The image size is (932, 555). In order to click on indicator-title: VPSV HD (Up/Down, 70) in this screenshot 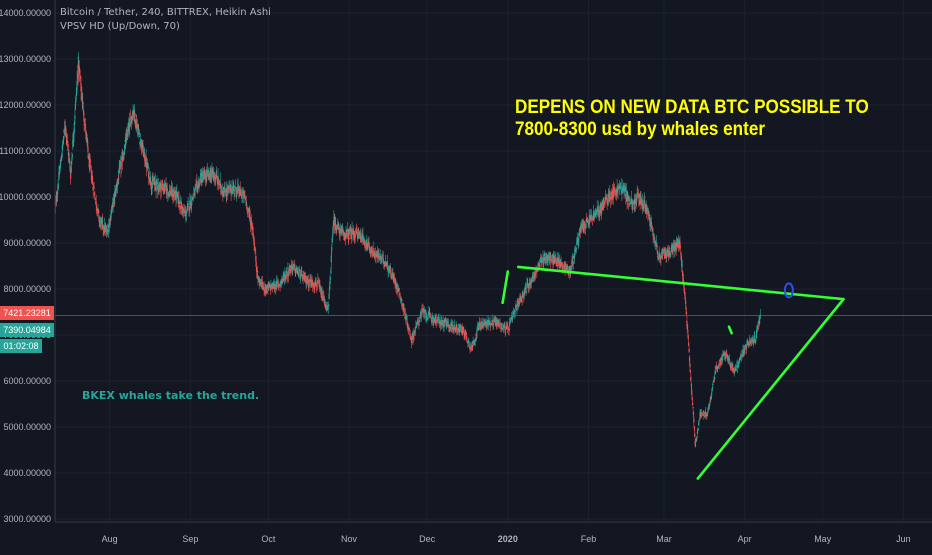, I will do `click(120, 26)`.